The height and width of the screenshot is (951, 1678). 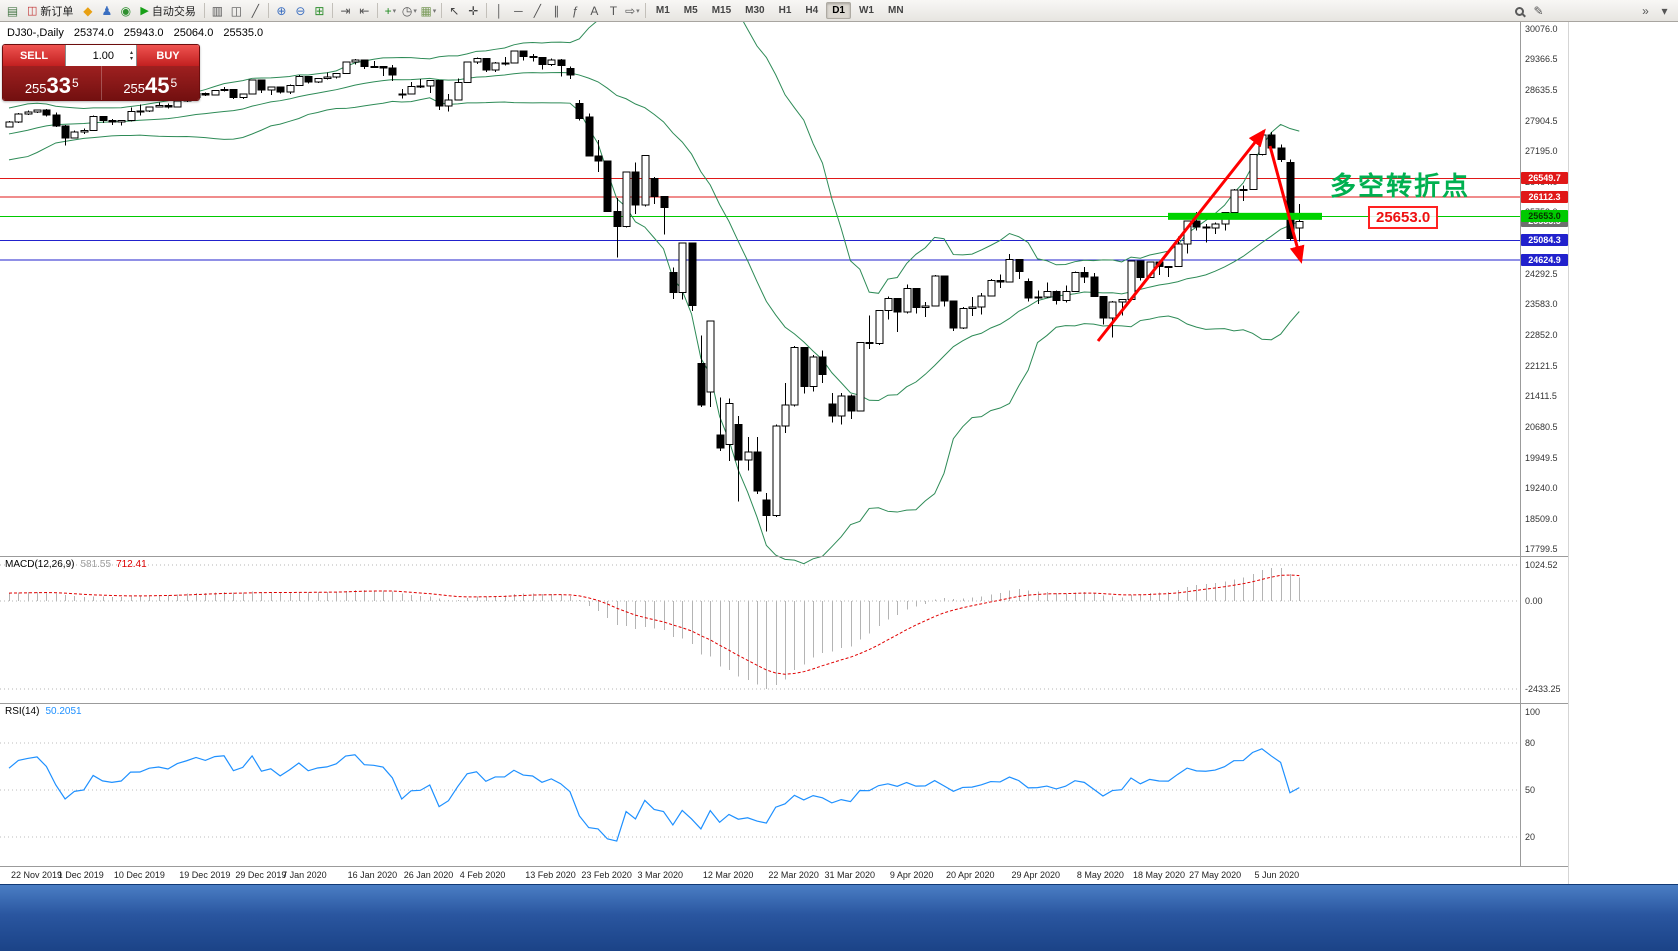 I want to click on taskbar, so click(x=839, y=917).